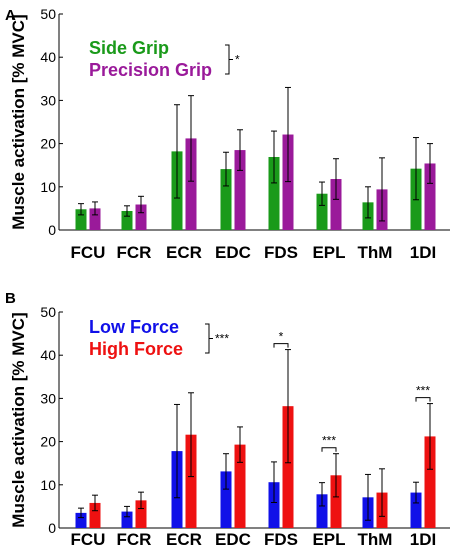 Image resolution: width=454 pixels, height=548 pixels. What do you see at coordinates (329, 441) in the screenshot?
I see `significance-label-epl: ***` at bounding box center [329, 441].